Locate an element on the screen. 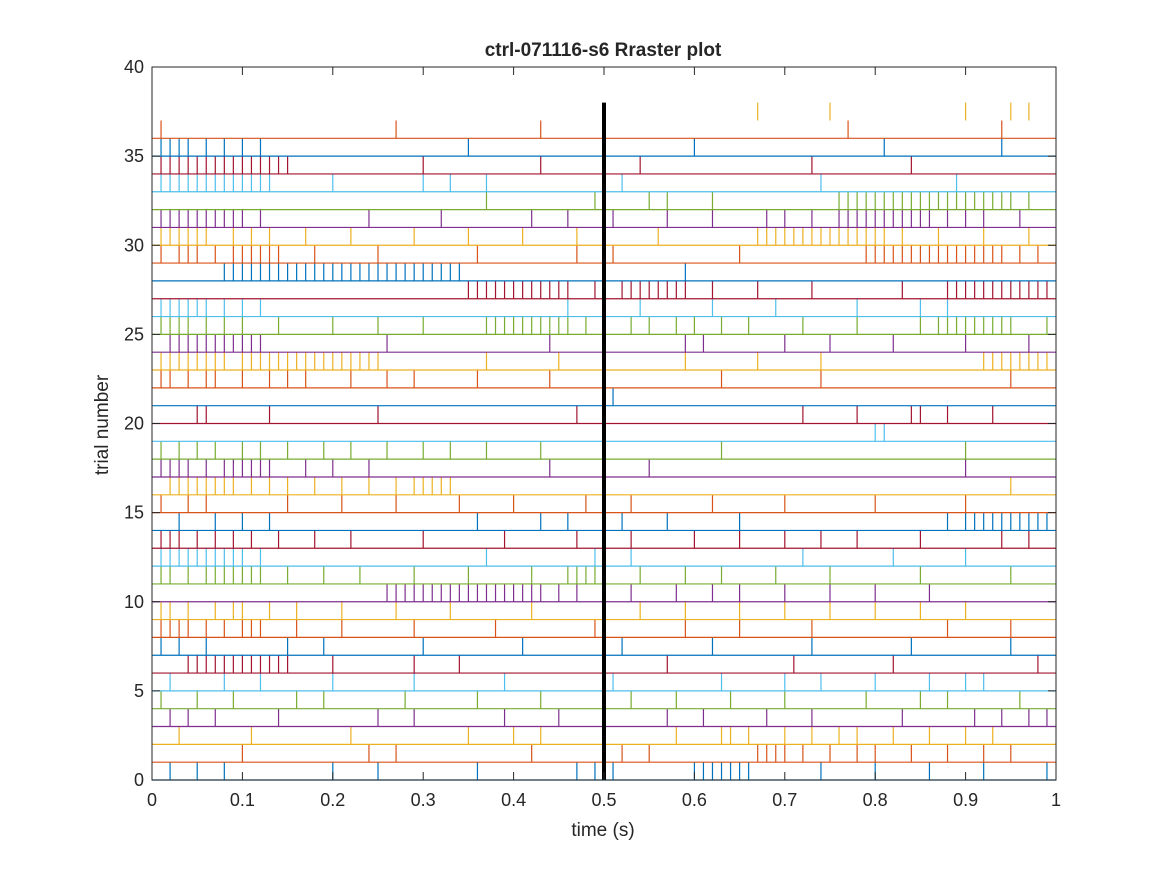  x-tick-label: 0.8 is located at coordinates (875, 800).